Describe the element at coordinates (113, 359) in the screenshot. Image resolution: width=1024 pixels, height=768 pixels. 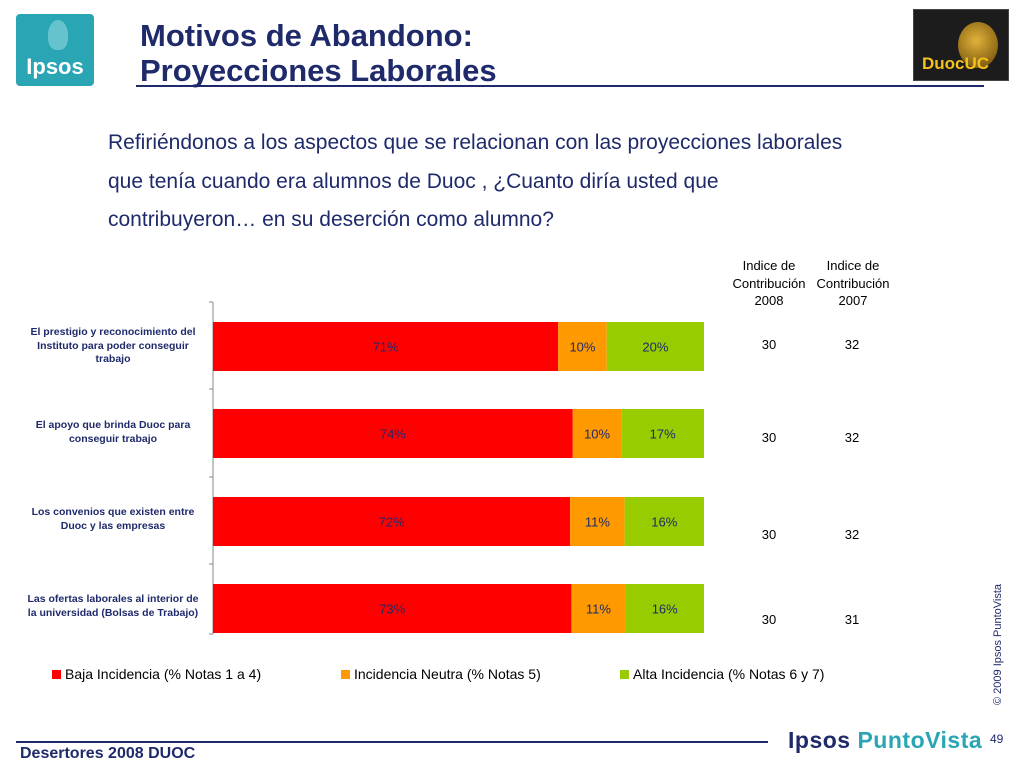
I see `category-label-line: trabajo` at that location.